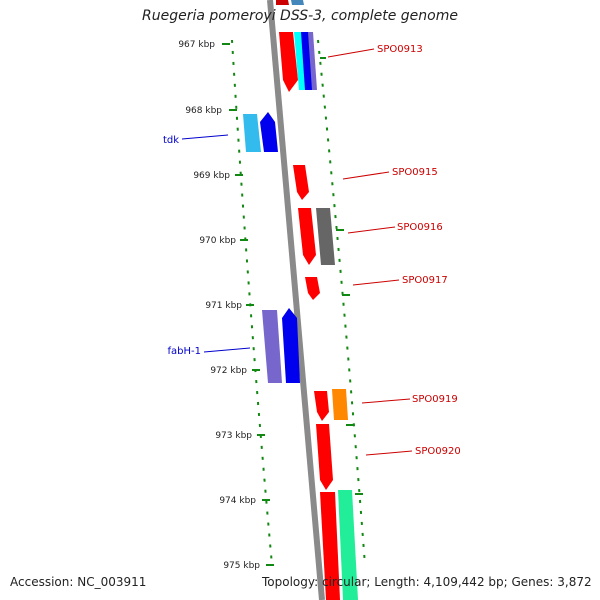  Describe the element at coordinates (203, 111) in the screenshot. I see `tick-label: 968 kbp` at that location.